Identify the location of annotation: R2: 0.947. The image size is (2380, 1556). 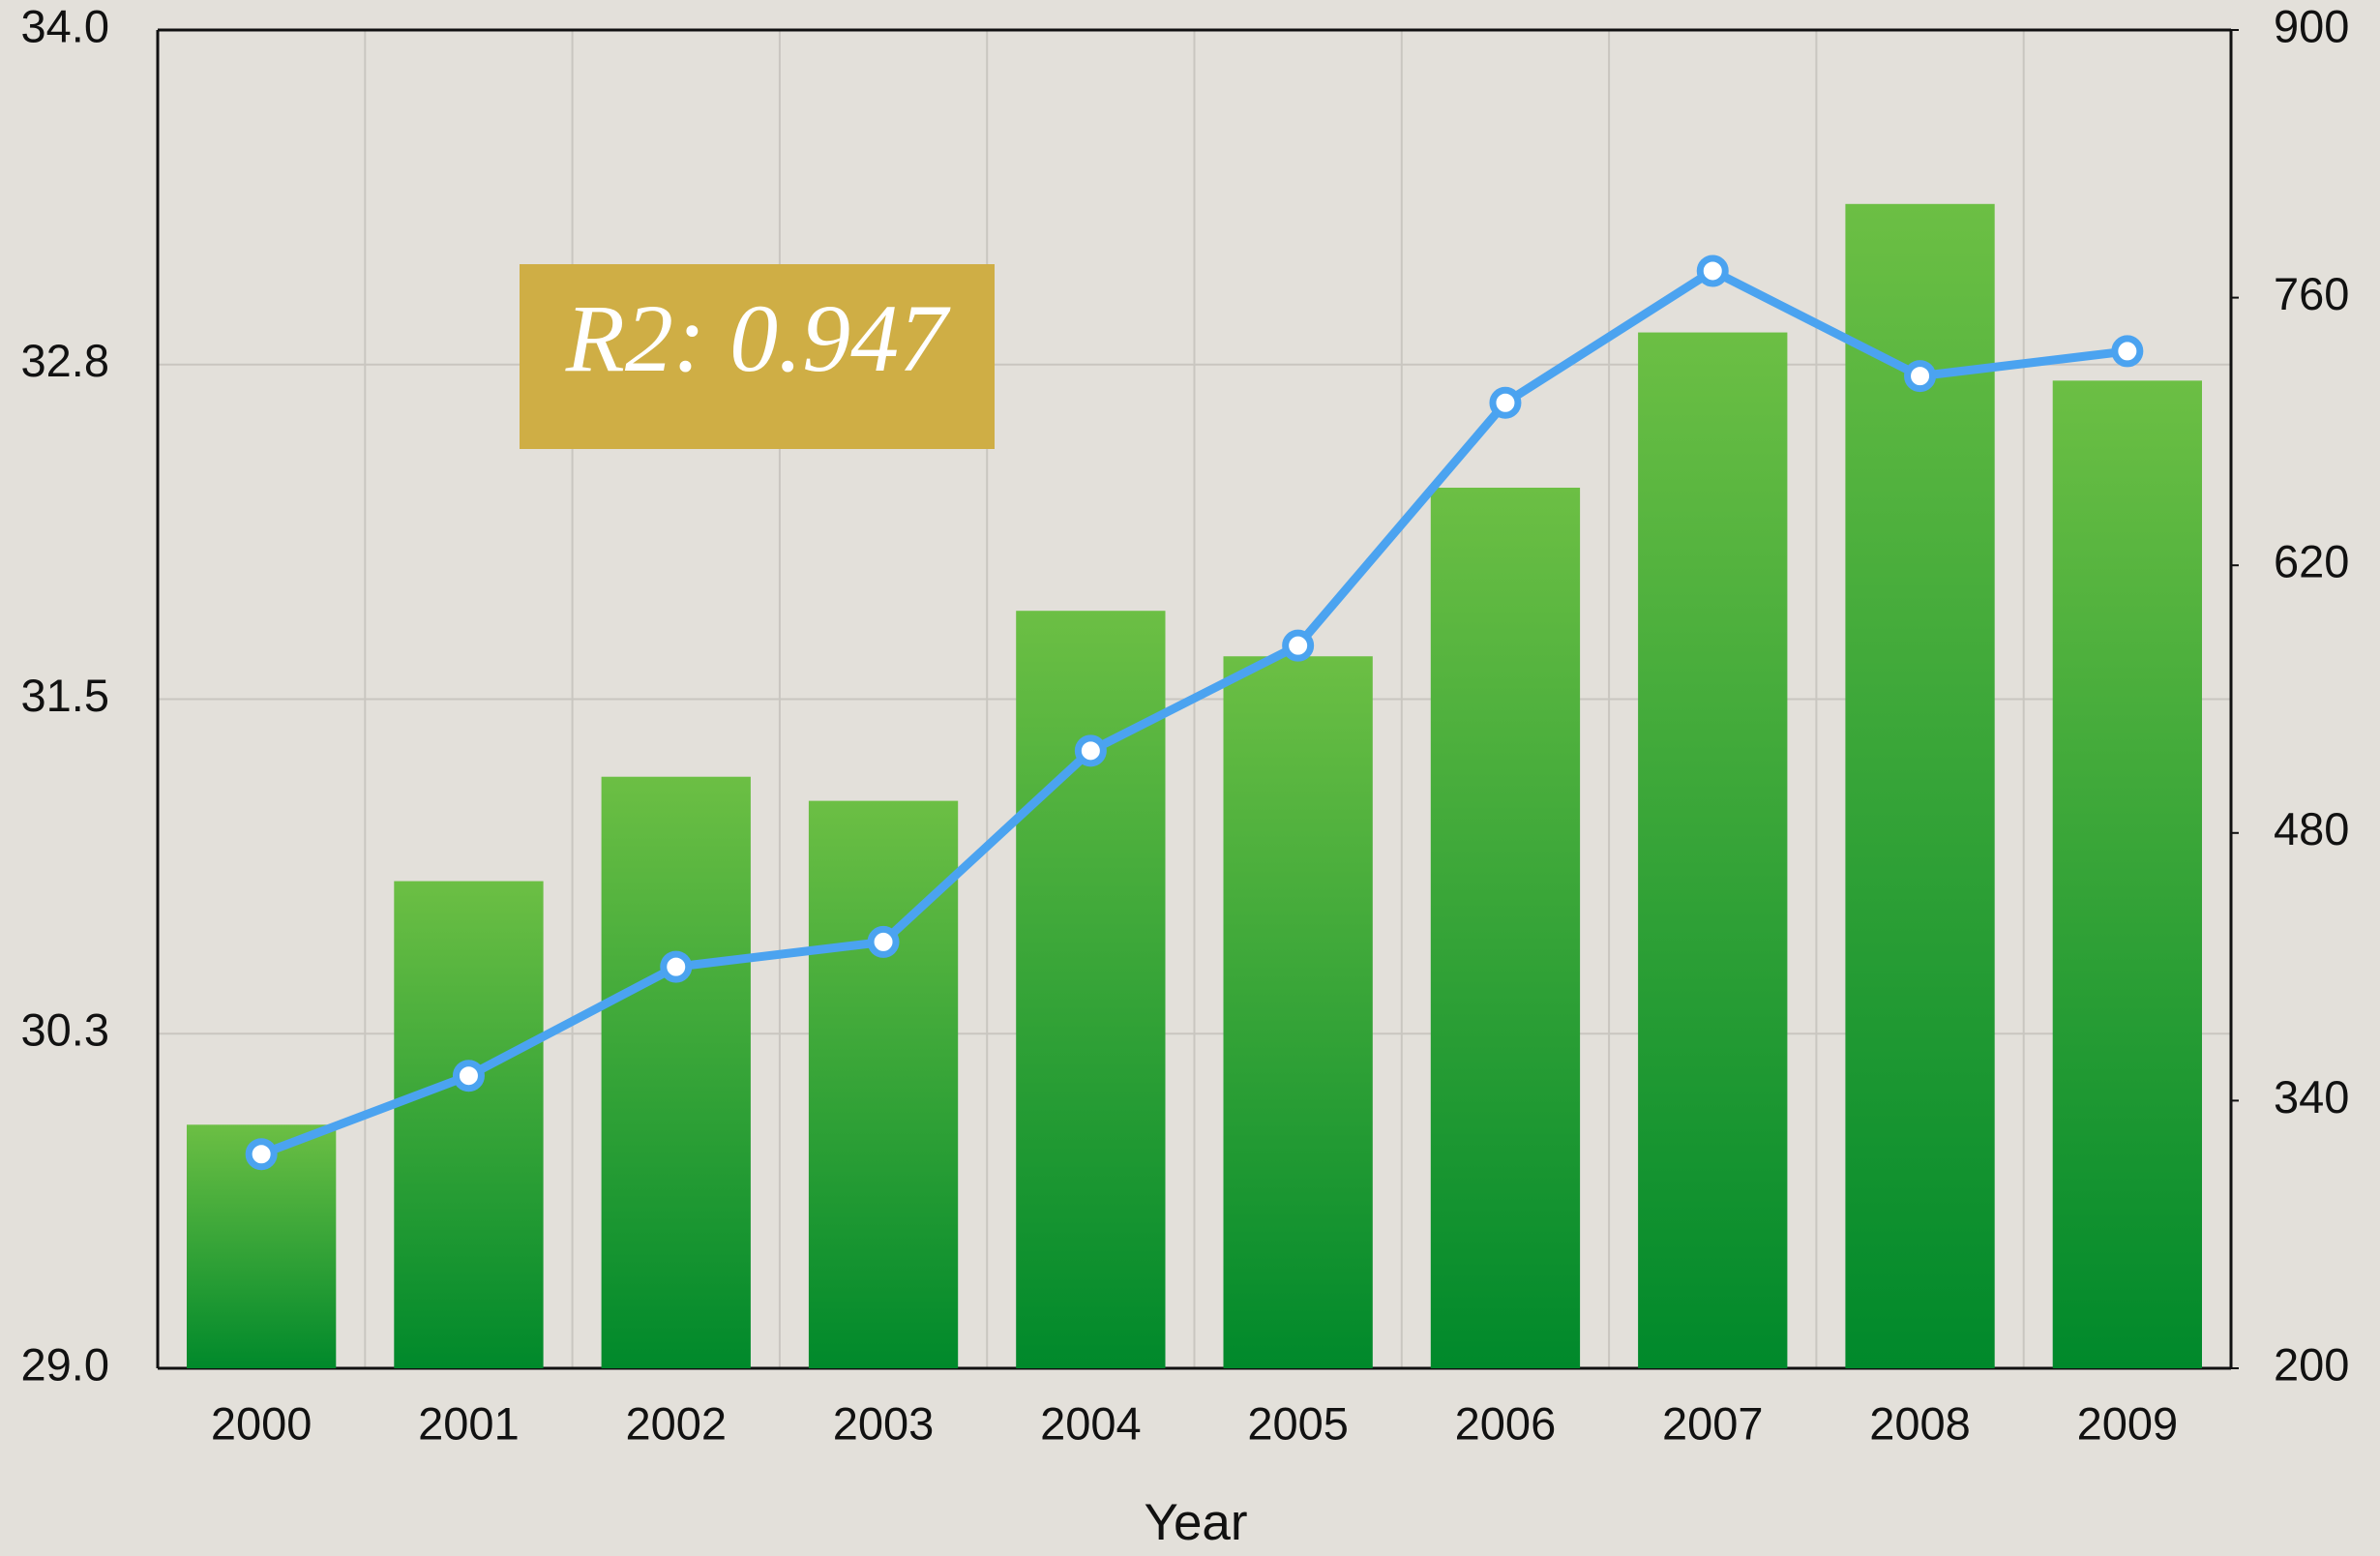
(758, 338).